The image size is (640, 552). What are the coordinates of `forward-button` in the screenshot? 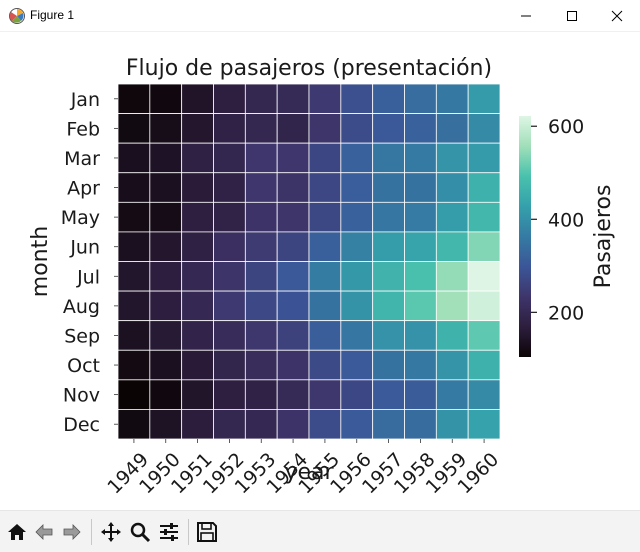 It's located at (72, 532).